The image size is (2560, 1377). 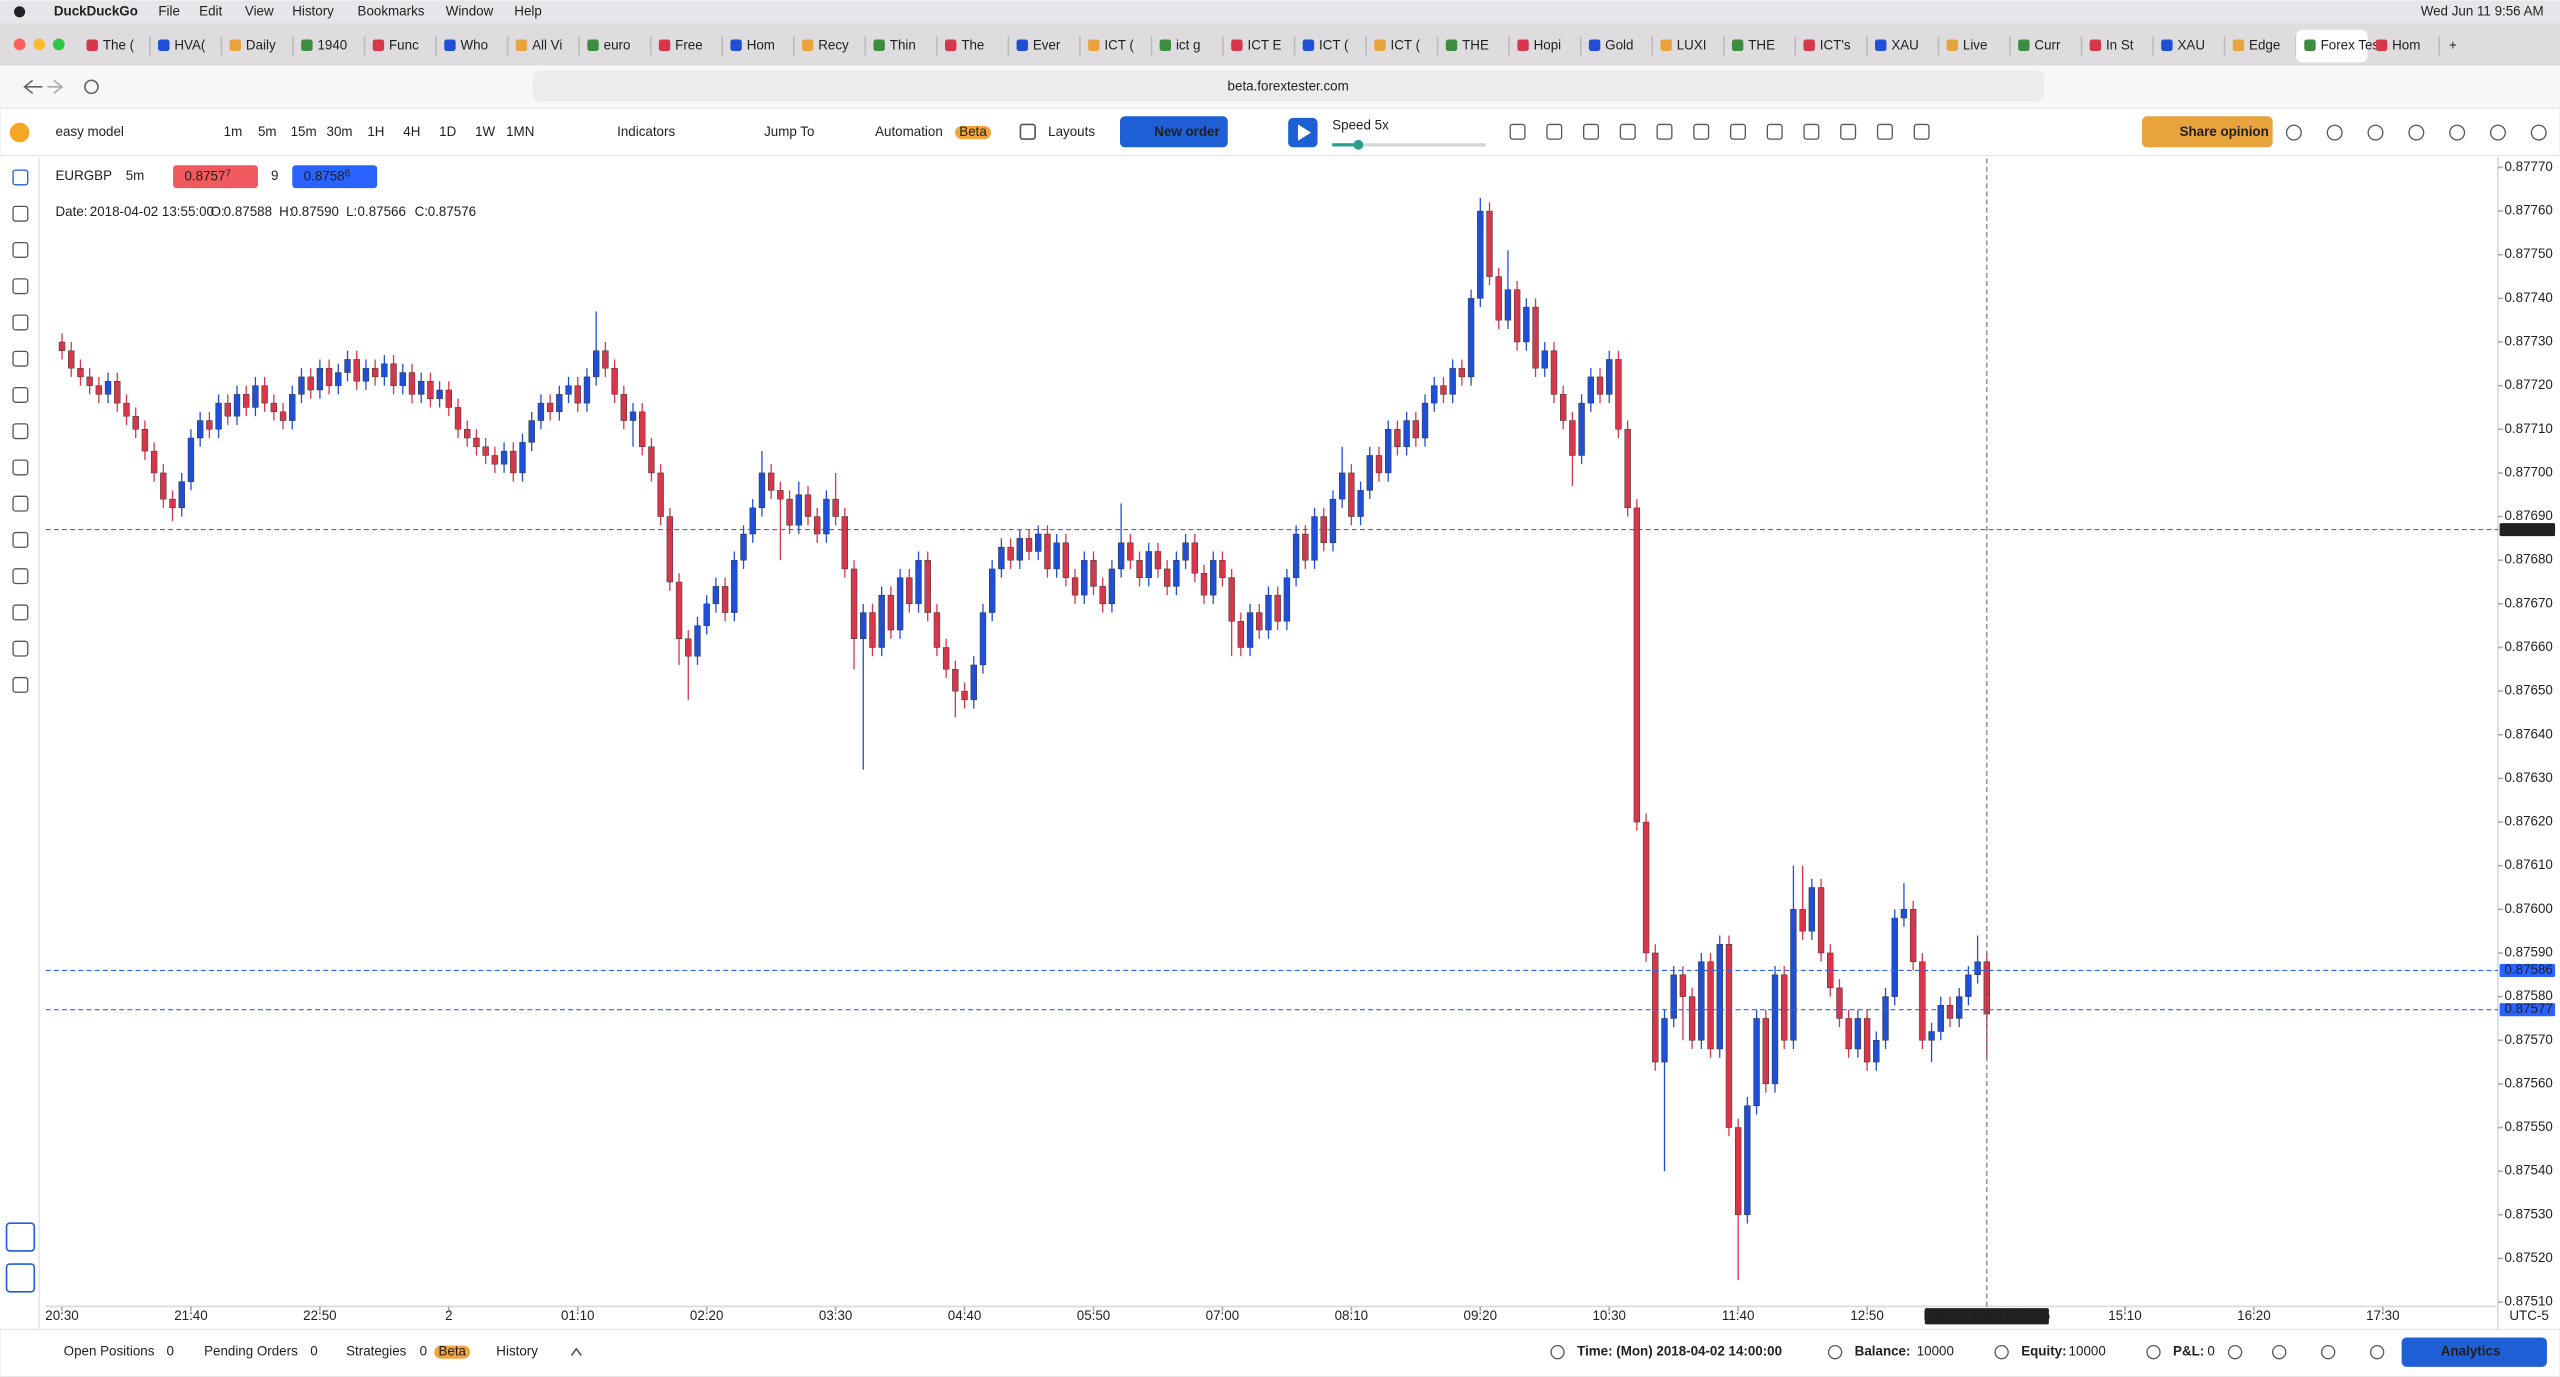 What do you see at coordinates (2120, 45) in the screenshot?
I see `tab-title: In St` at bounding box center [2120, 45].